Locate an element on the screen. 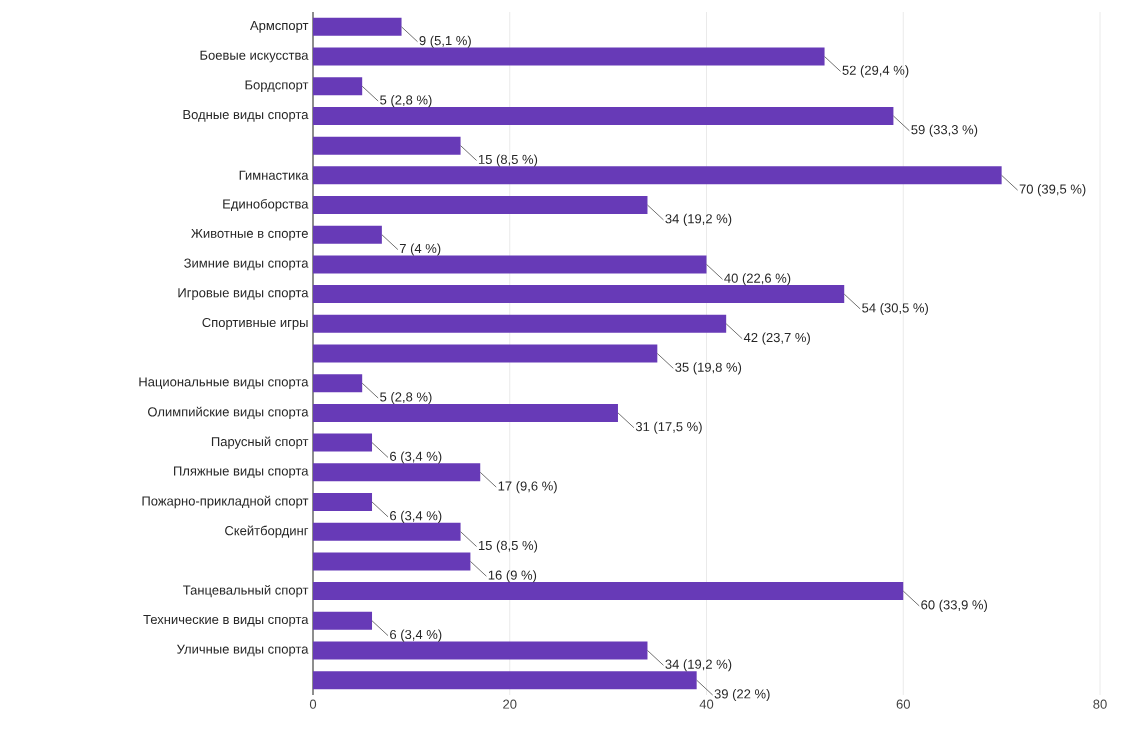  data-label: 39 (22 %) is located at coordinates (742, 695).